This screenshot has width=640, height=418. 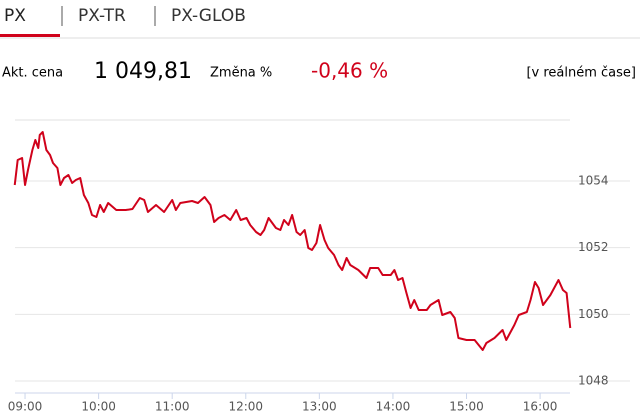 I want to click on x-tick-label: 10:00, so click(x=98, y=407).